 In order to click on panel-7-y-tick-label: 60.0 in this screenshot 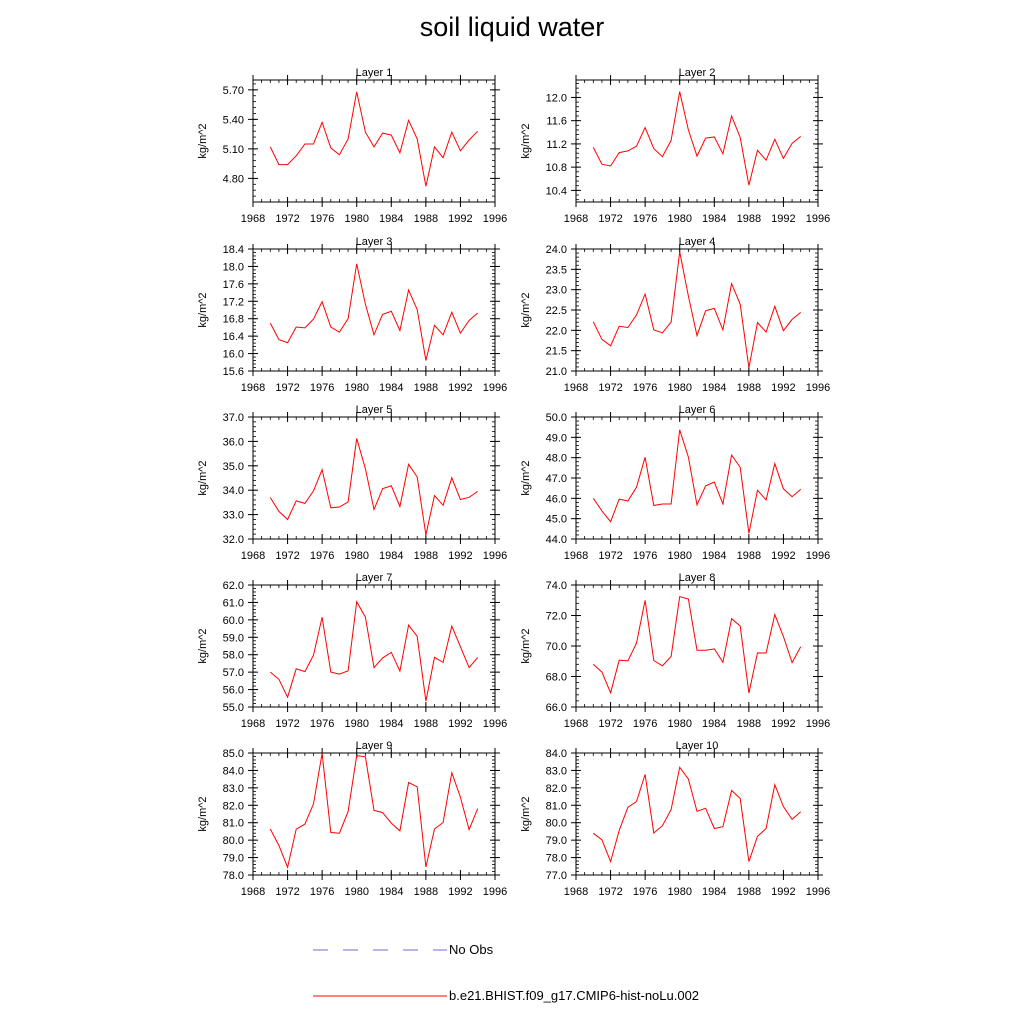, I will do `click(233, 621)`.